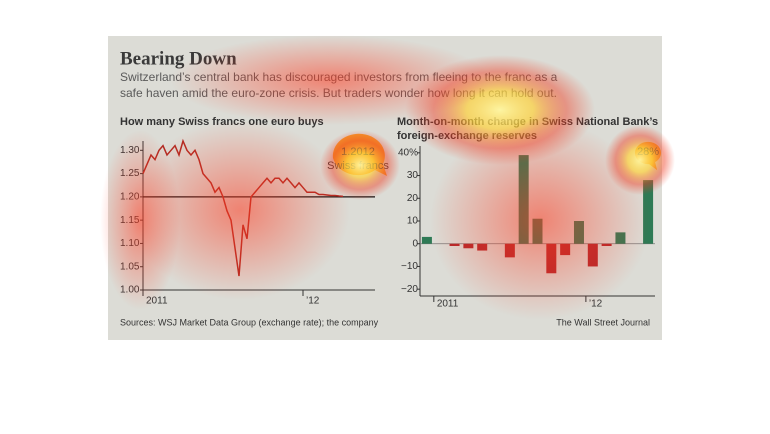 Image resolution: width=770 pixels, height=434 pixels. Describe the element at coordinates (130, 150) in the screenshot. I see `y-tick-label: 1.30` at that location.